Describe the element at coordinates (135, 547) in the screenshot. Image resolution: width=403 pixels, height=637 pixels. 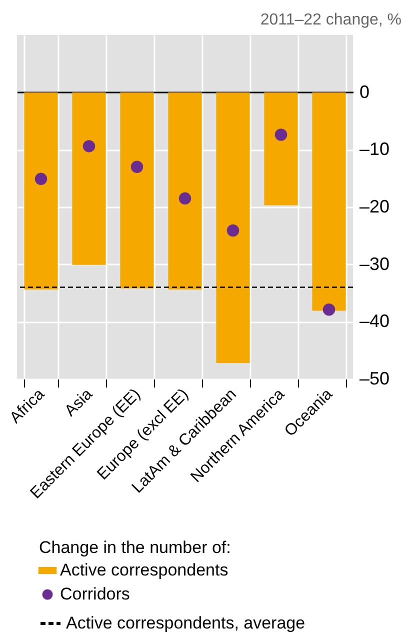
I see `legend-title: Change in the number of:` at that location.